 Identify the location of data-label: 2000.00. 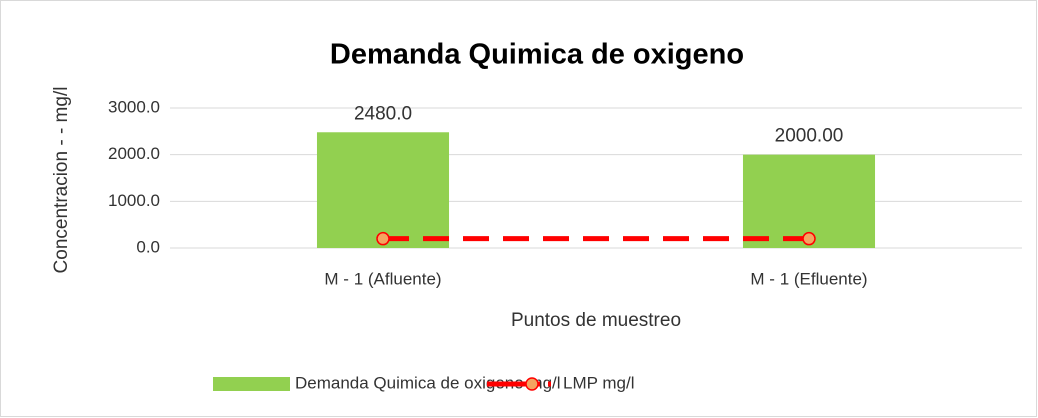
(809, 136).